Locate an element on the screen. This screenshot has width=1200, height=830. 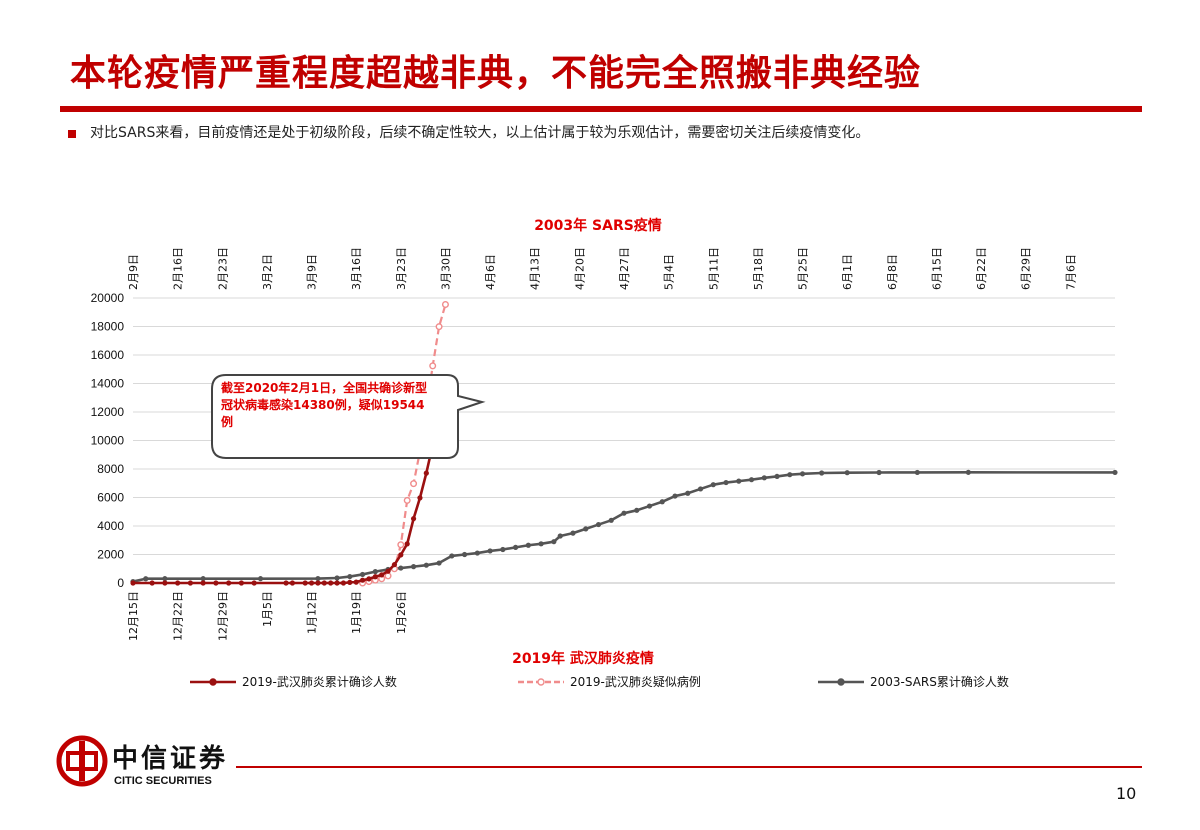
bottom-x-tick-label: 12月29日 is located at coordinates (222, 616).